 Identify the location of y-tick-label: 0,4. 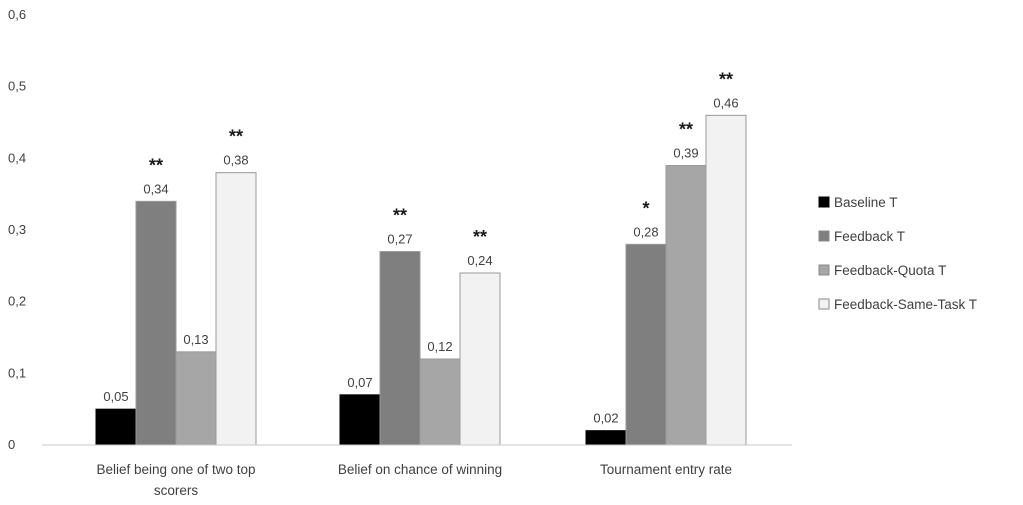
(17, 157).